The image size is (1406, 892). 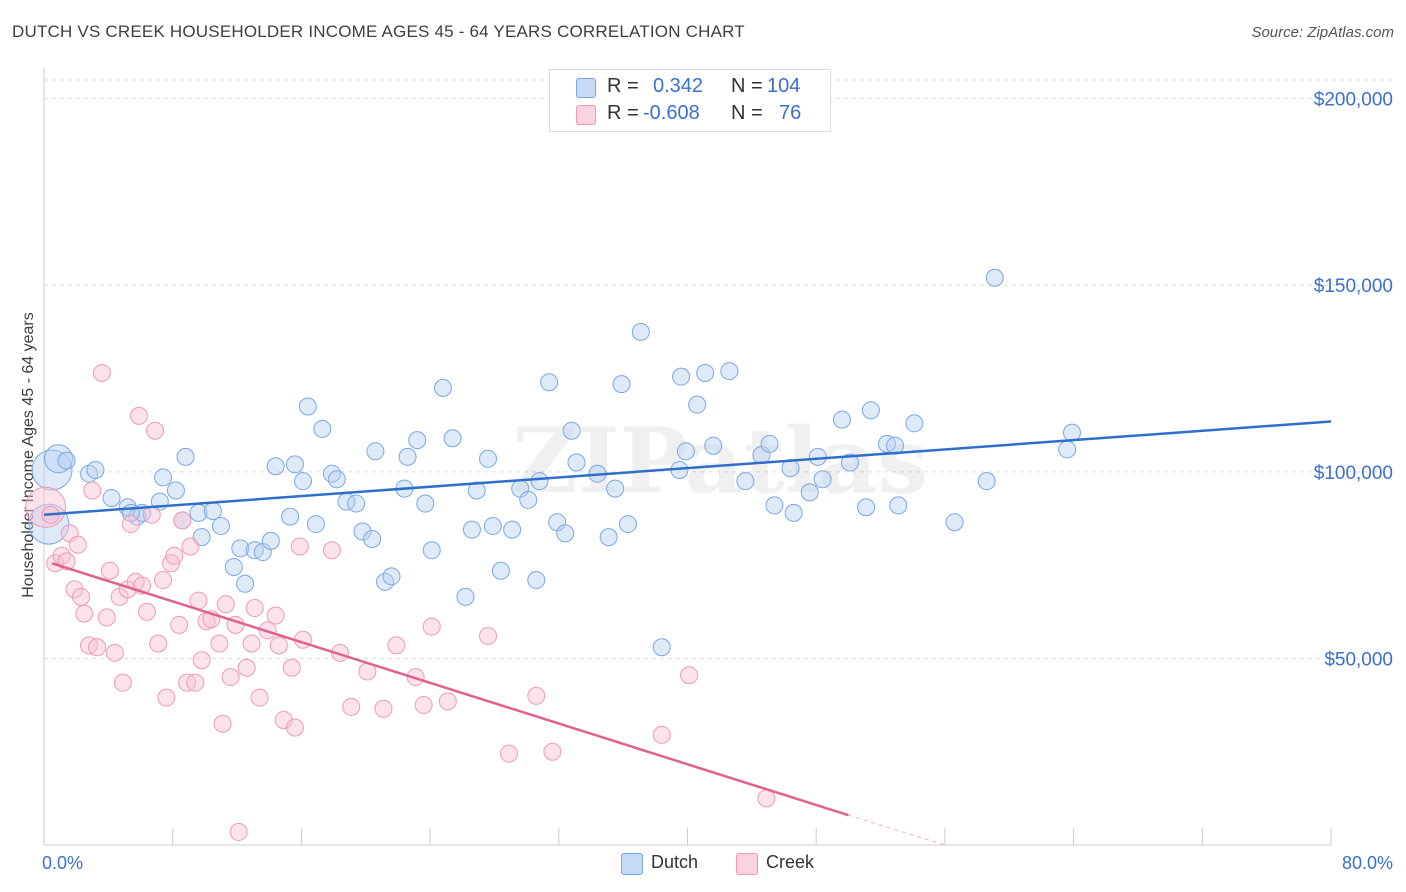 What do you see at coordinates (623, 86) in the screenshot?
I see `r-label: R =` at bounding box center [623, 86].